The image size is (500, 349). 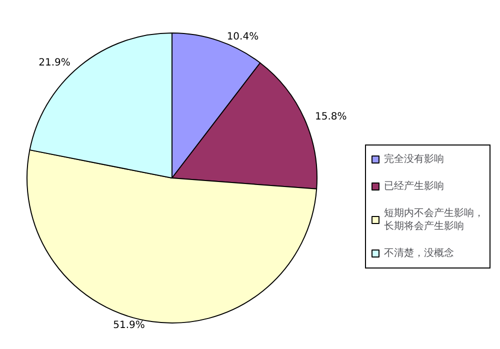 I want to click on data-label: 21.9%, so click(x=54, y=62).